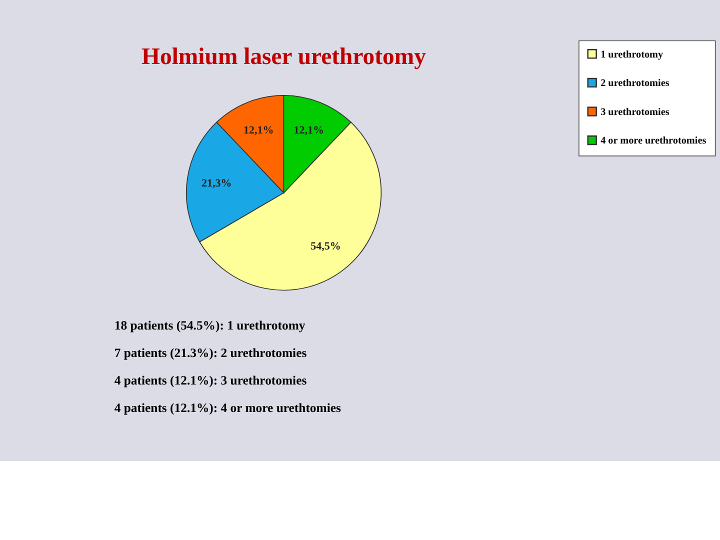  Describe the element at coordinates (284, 57) in the screenshot. I see `chart-title: Holmium laser urethrotomy` at that location.